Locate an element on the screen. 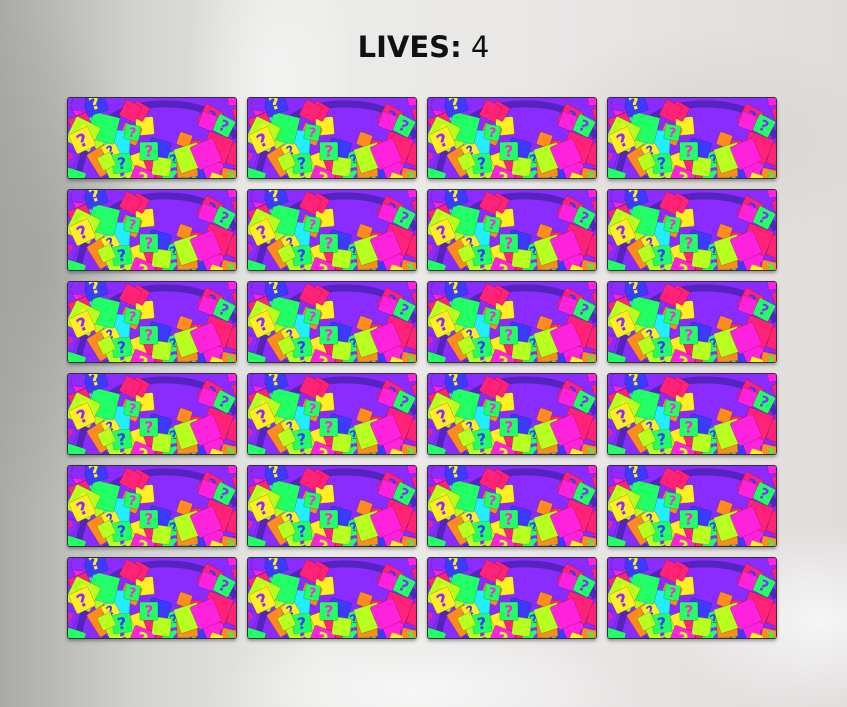  lives-value: 4 is located at coordinates (480, 47).